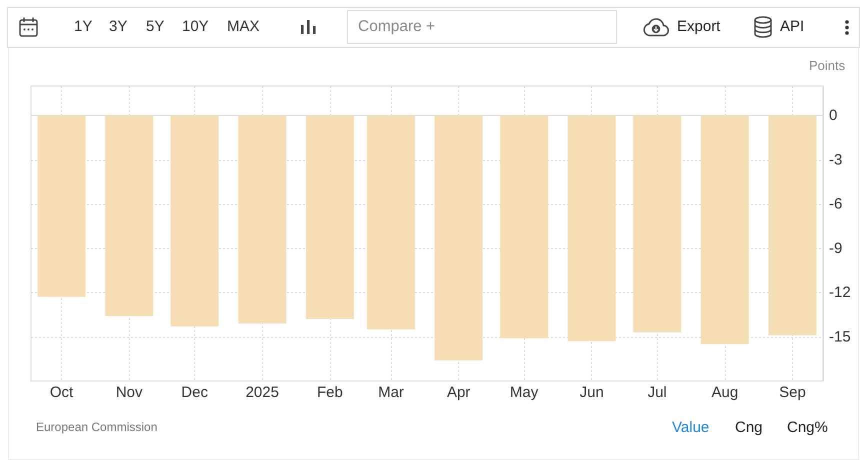  What do you see at coordinates (155, 27) in the screenshot?
I see `text: 5Y` at bounding box center [155, 27].